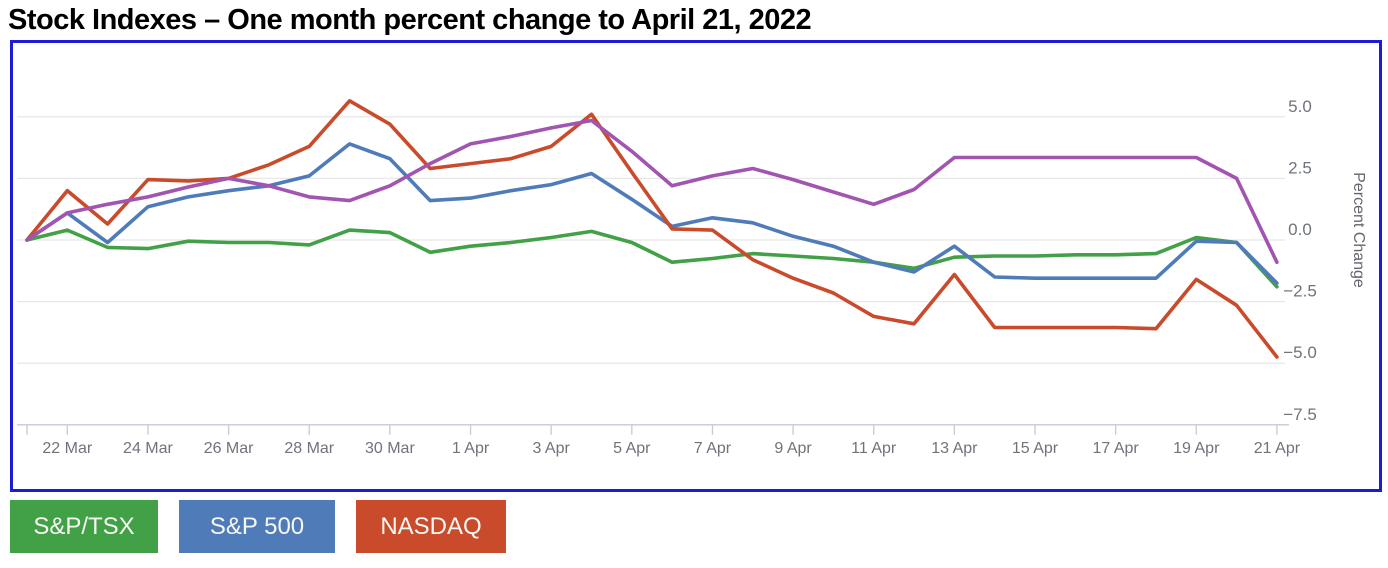  I want to click on x-tick-label: 28 Mar, so click(309, 448).